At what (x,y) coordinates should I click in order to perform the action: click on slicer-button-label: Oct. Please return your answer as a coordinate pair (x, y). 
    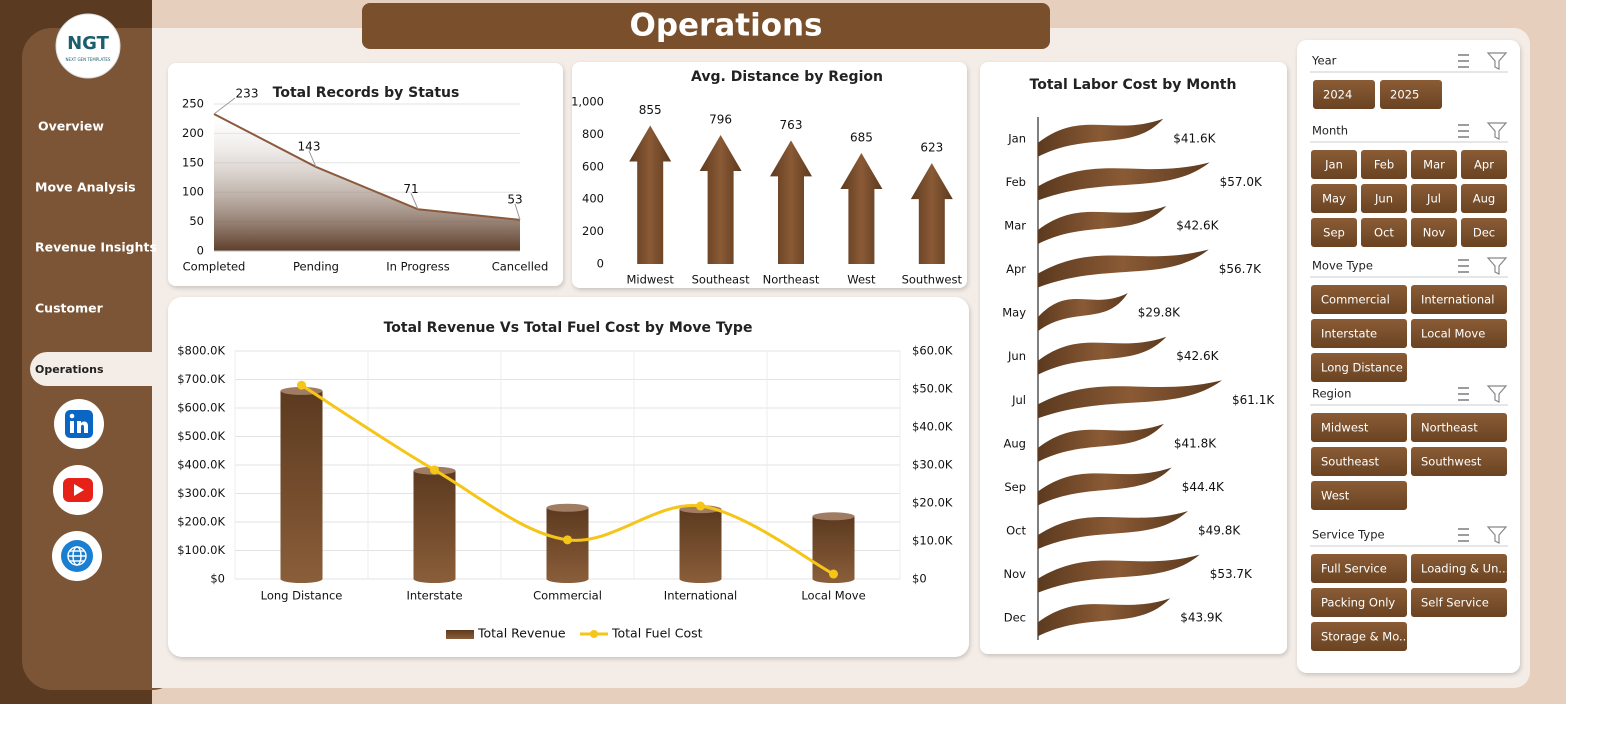
    Looking at the image, I should click on (1384, 233).